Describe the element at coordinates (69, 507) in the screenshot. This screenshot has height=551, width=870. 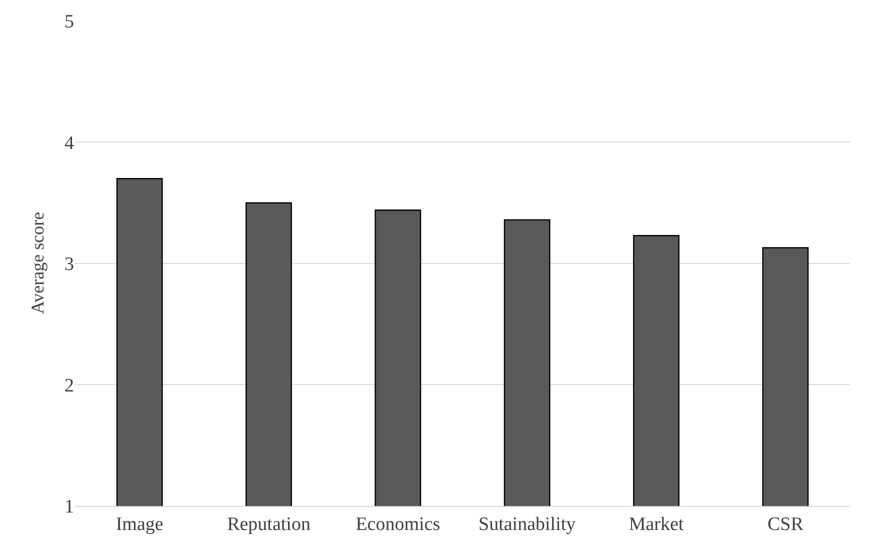
I see `y-tick-label: 1` at that location.